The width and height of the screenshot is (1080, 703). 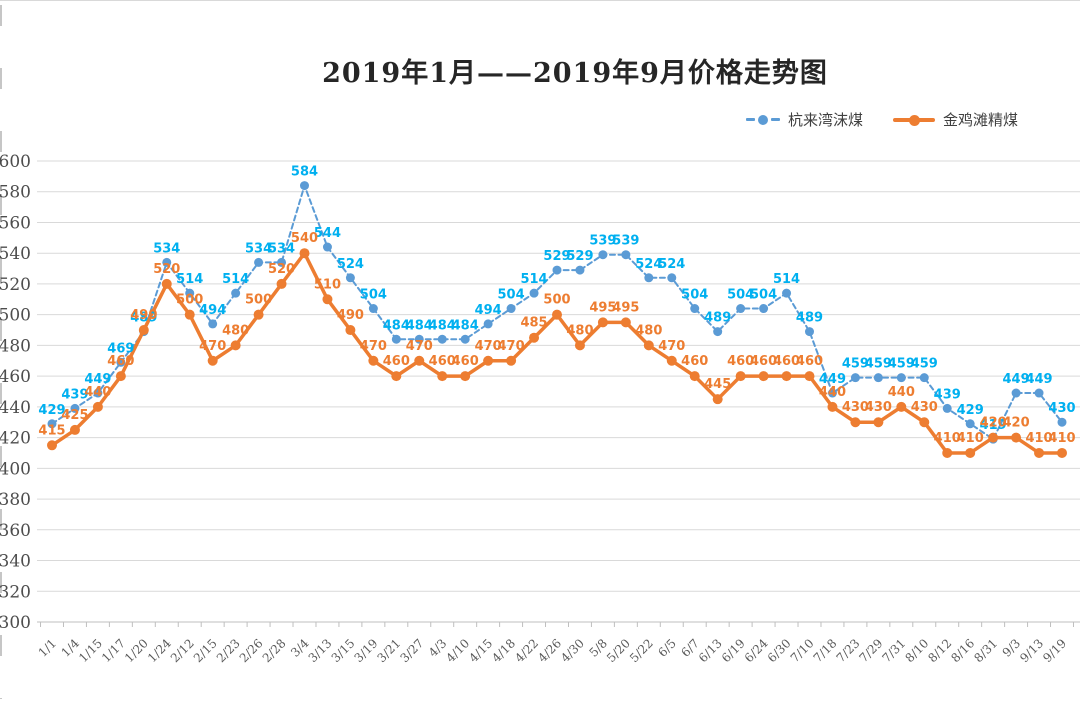 What do you see at coordinates (15, 439) in the screenshot?
I see `svg-text: 420` at bounding box center [15, 439].